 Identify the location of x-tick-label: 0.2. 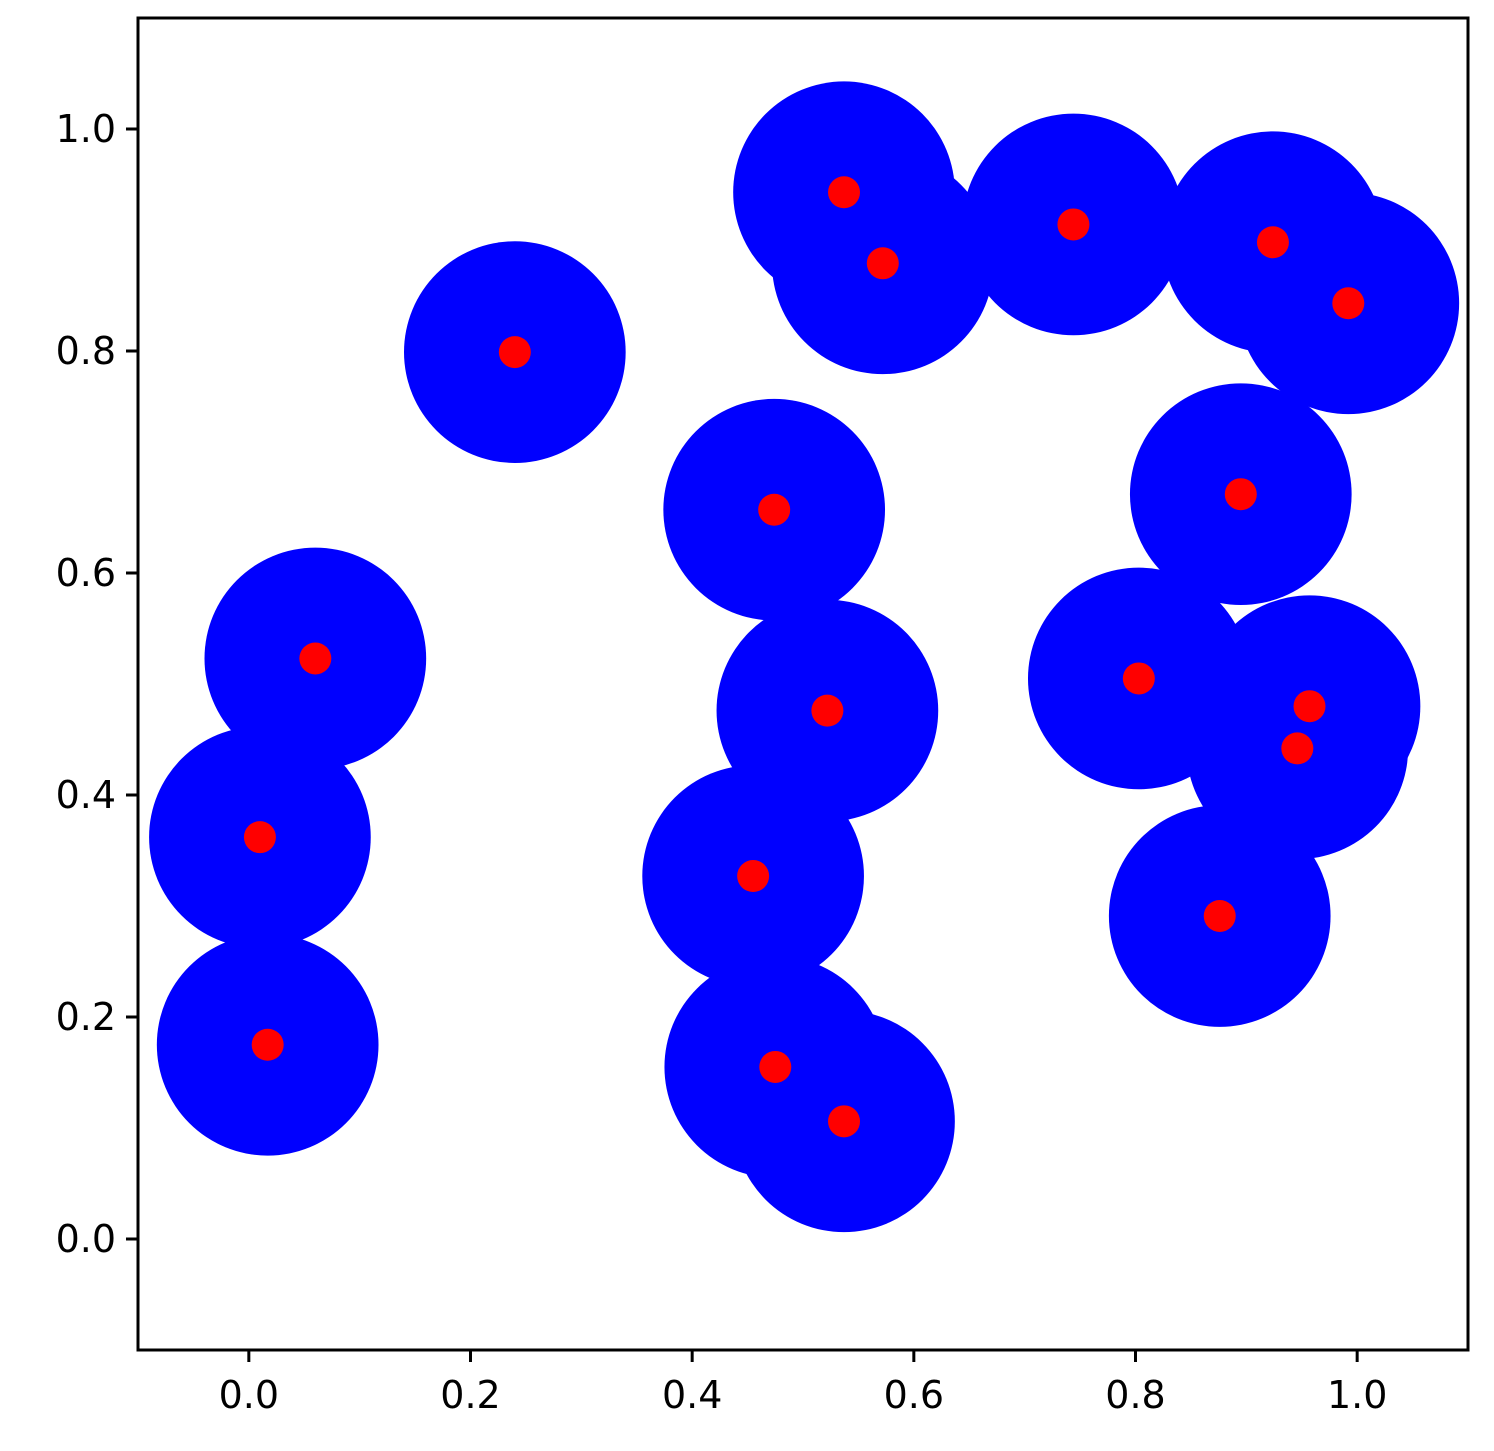
(470, 1395).